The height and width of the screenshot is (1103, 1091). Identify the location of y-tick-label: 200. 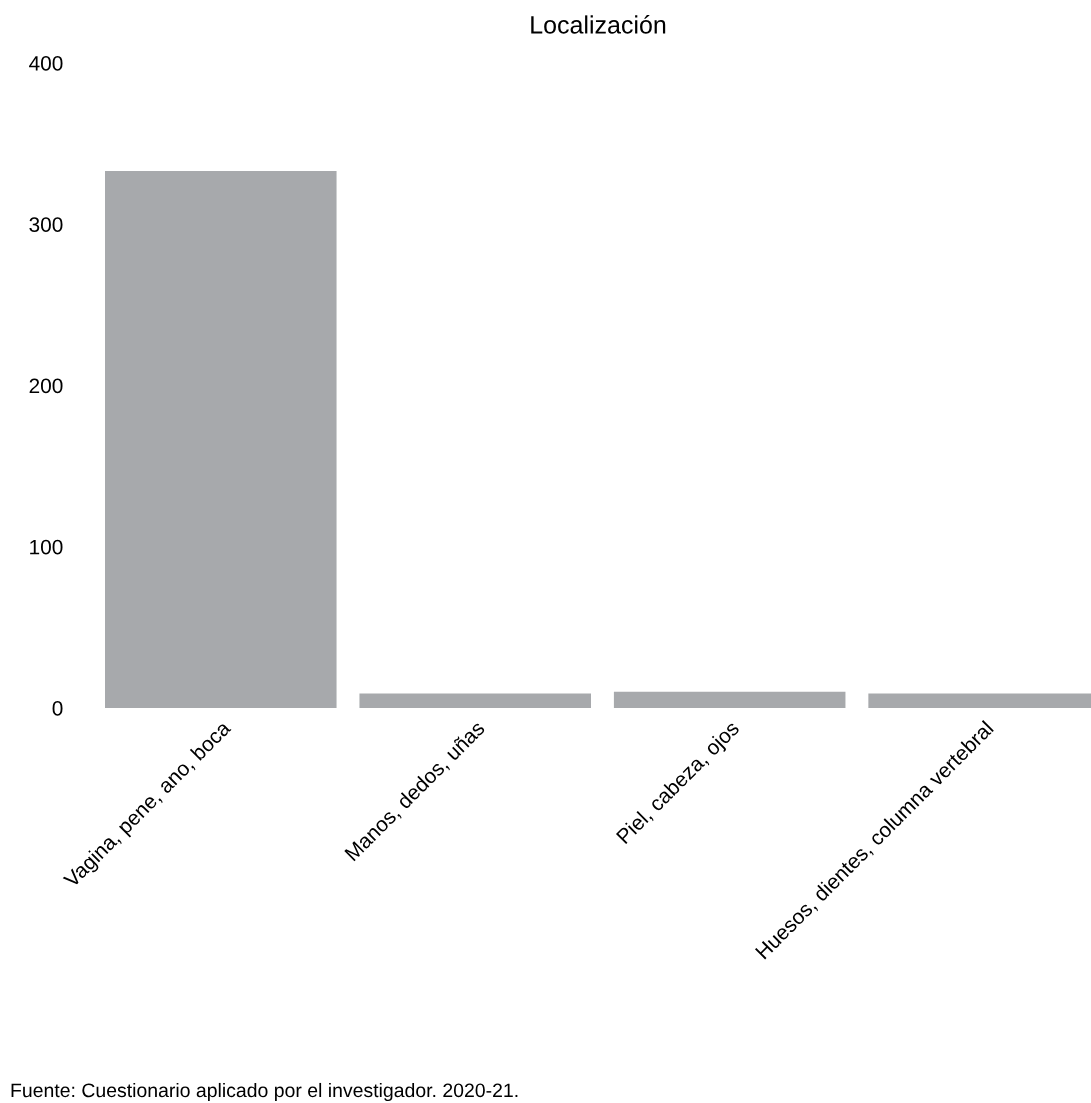
(46, 386).